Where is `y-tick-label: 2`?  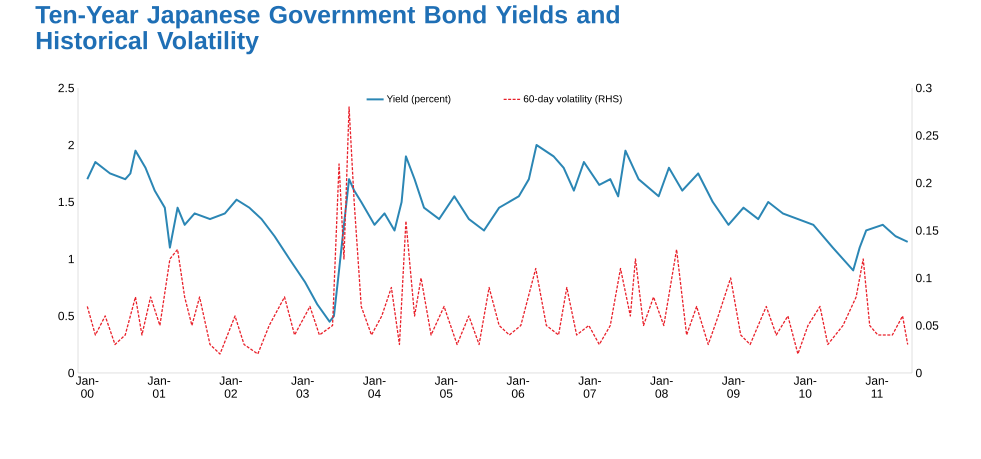
y-tick-label: 2 is located at coordinates (71, 145).